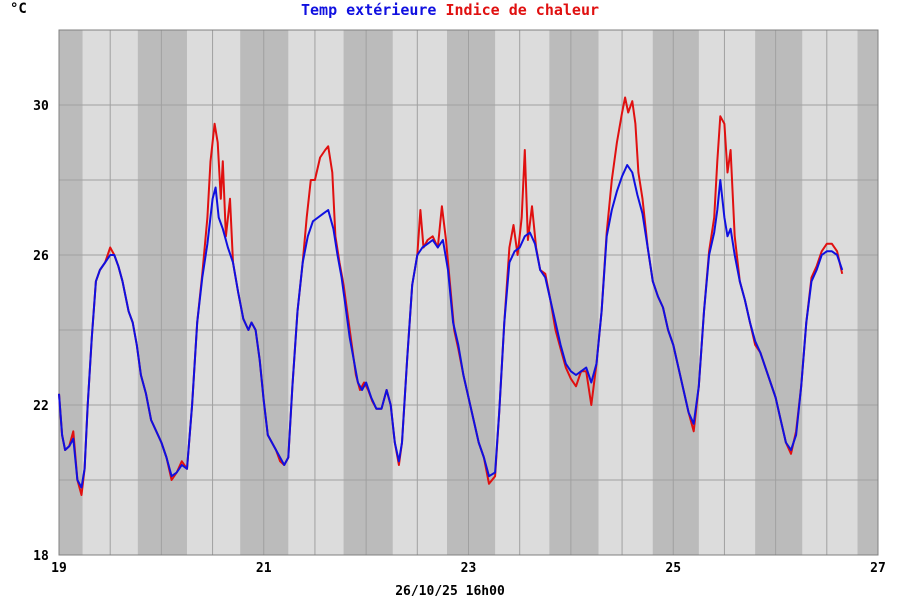  What do you see at coordinates (264, 568) in the screenshot?
I see `x-tick-label-21: 21` at bounding box center [264, 568].